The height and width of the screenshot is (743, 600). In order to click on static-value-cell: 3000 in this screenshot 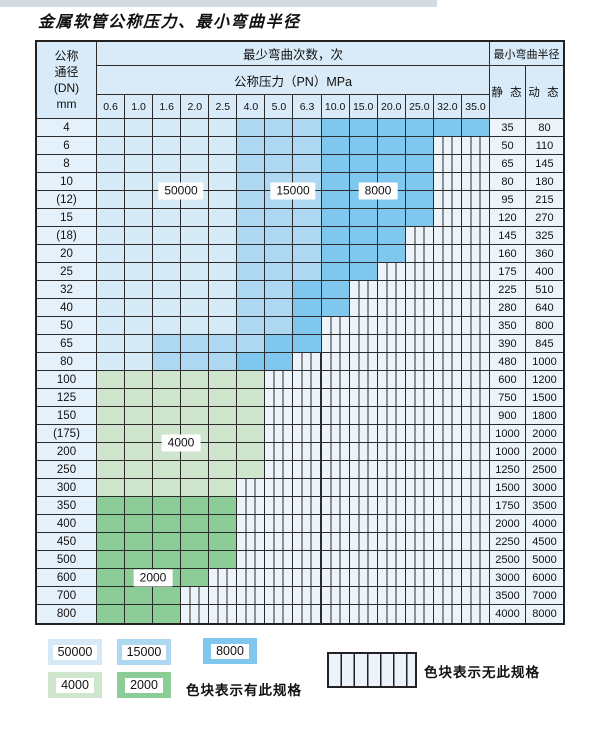, I will do `click(507, 578)`.